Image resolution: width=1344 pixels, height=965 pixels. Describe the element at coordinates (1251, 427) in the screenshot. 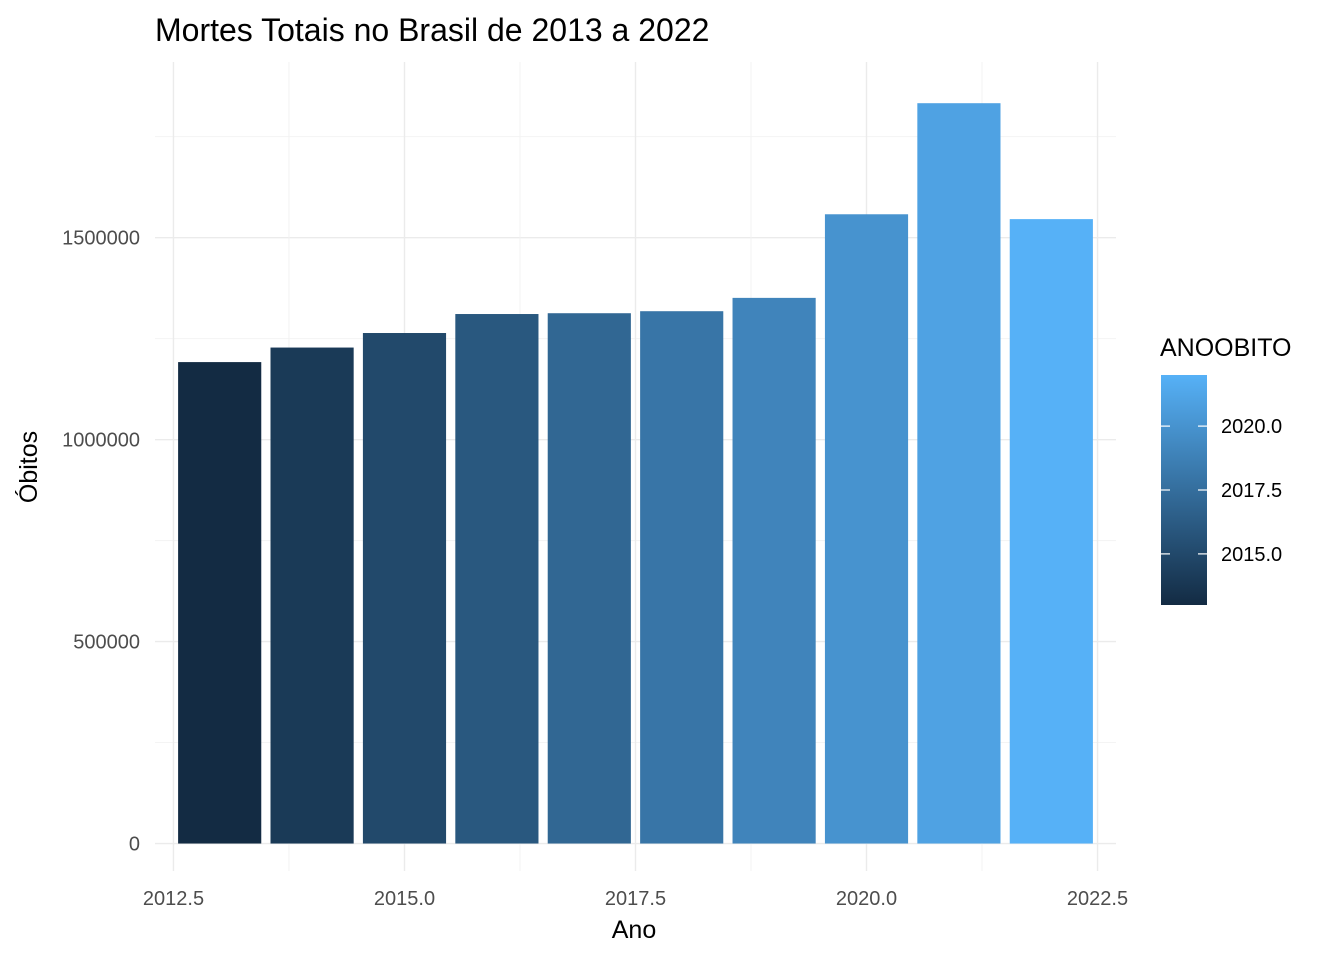

I see `legend-label: 2020.0` at that location.